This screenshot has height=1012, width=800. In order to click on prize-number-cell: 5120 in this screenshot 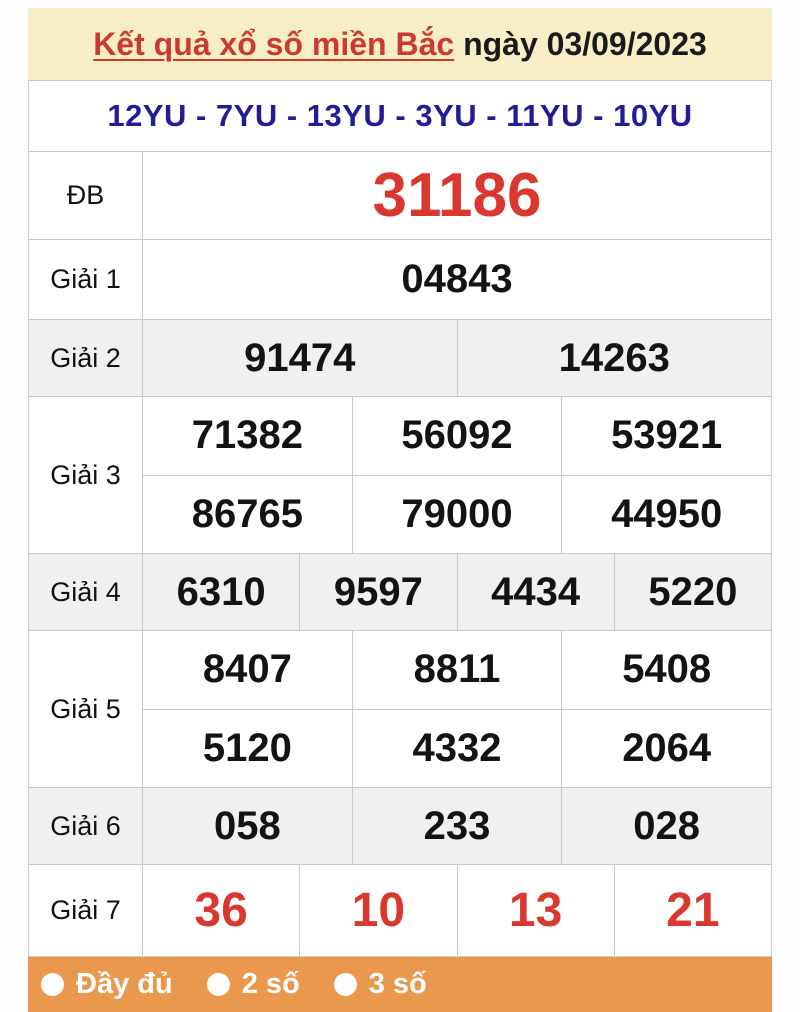, I will do `click(247, 749)`.